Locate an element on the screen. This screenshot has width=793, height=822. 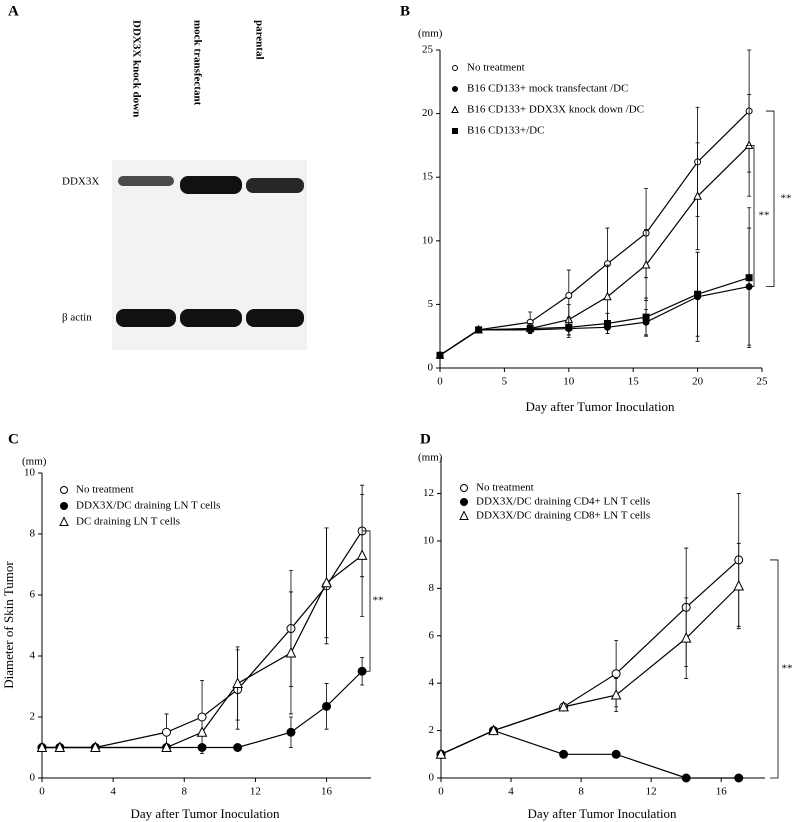
lane-label: DDX3X knock down is located at coordinates (136, 68).